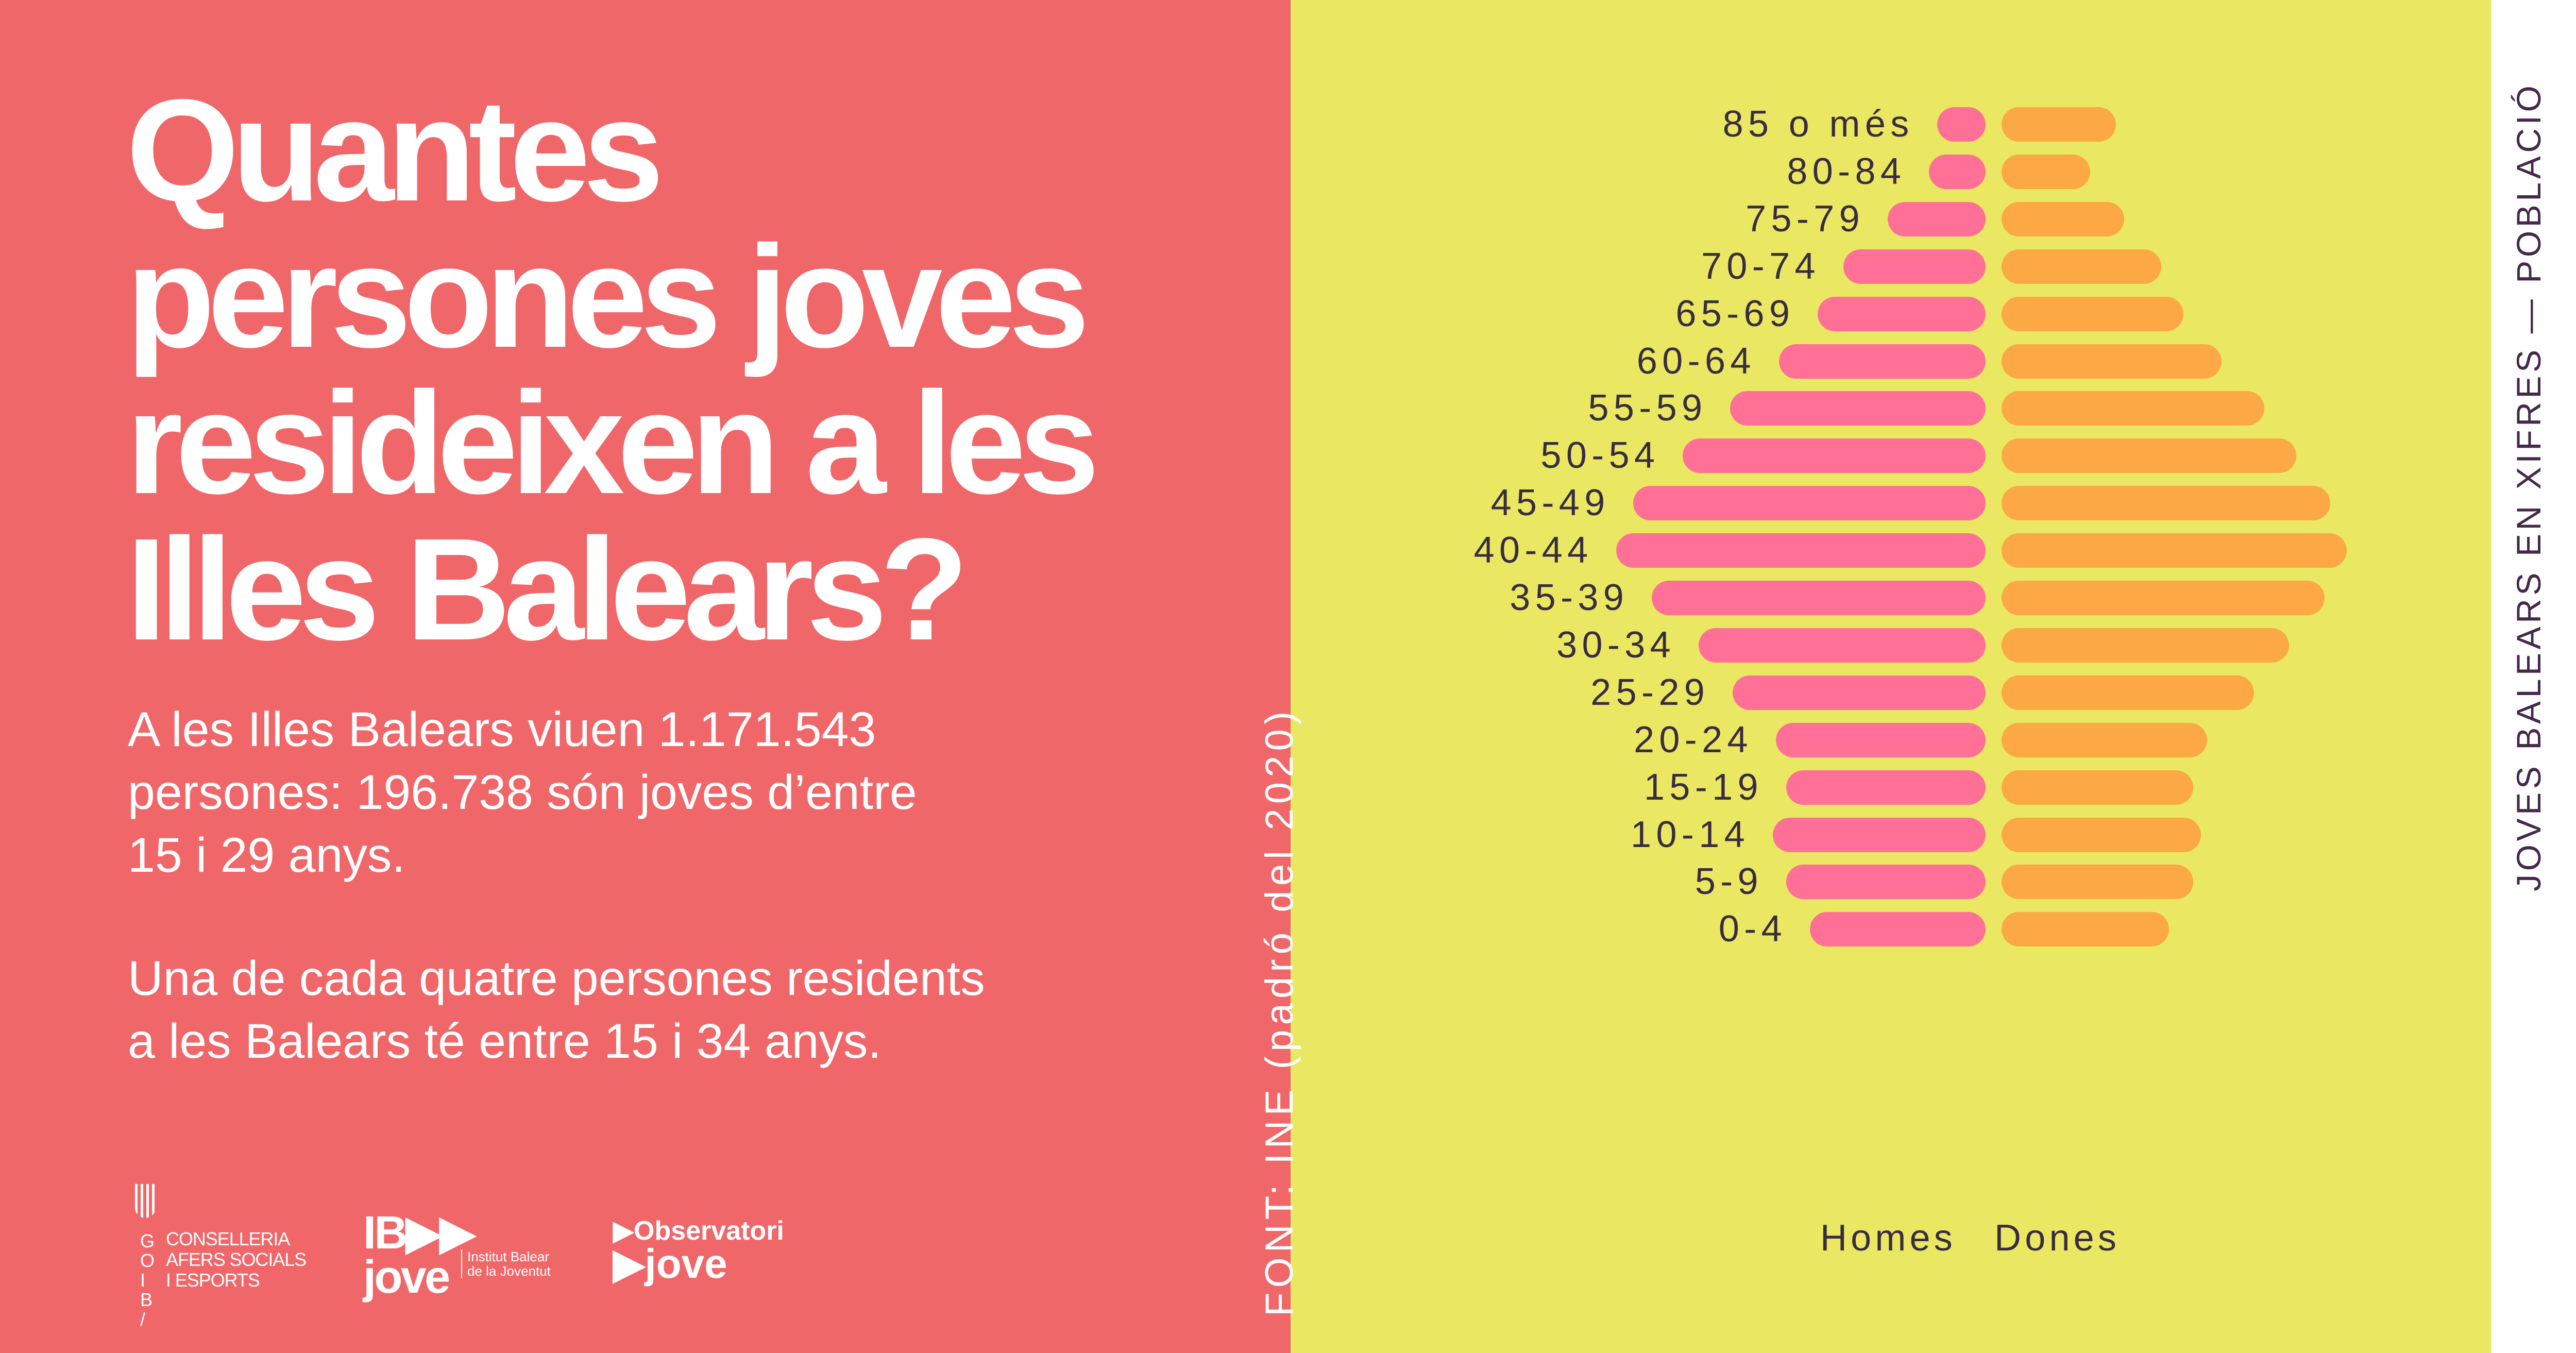  Describe the element at coordinates (2057, 1238) in the screenshot. I see `legend-dones: Dones` at that location.